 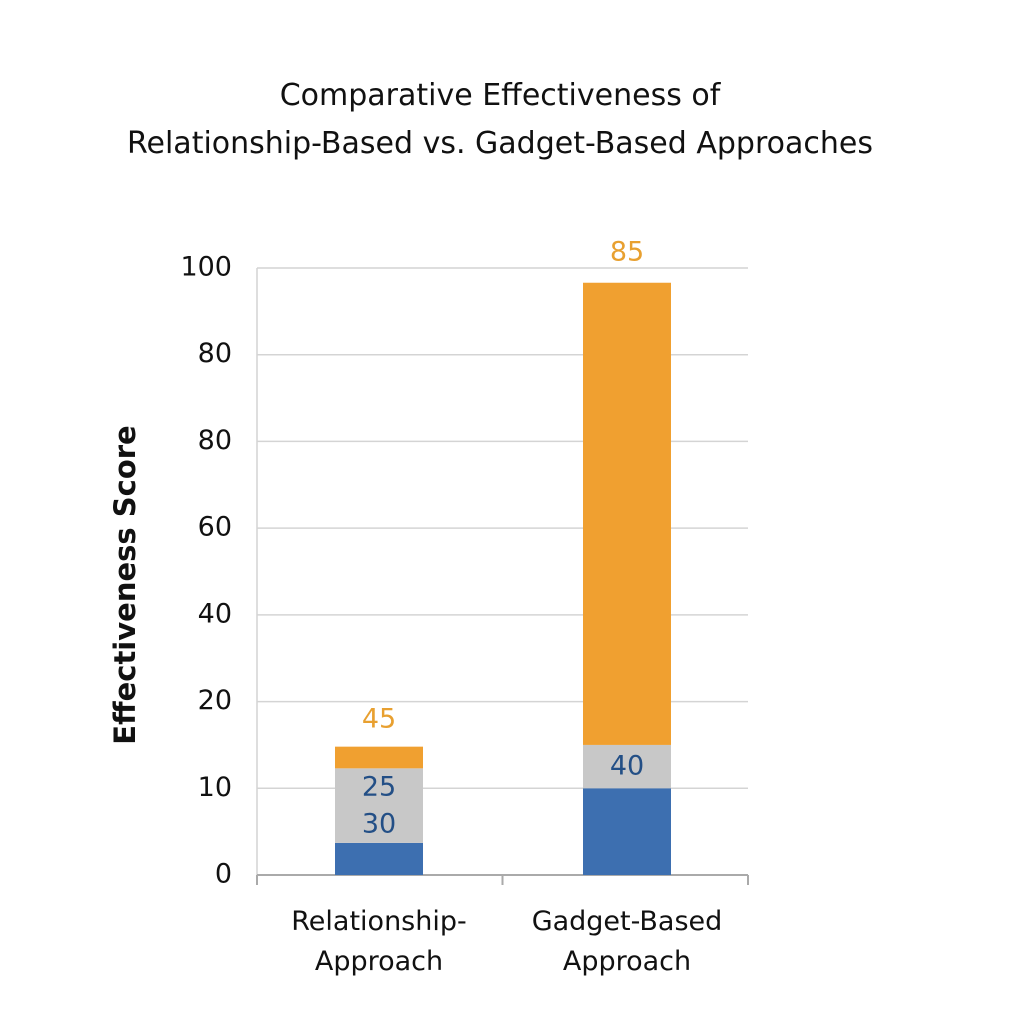 I want to click on data-label: 30, so click(x=379, y=824).